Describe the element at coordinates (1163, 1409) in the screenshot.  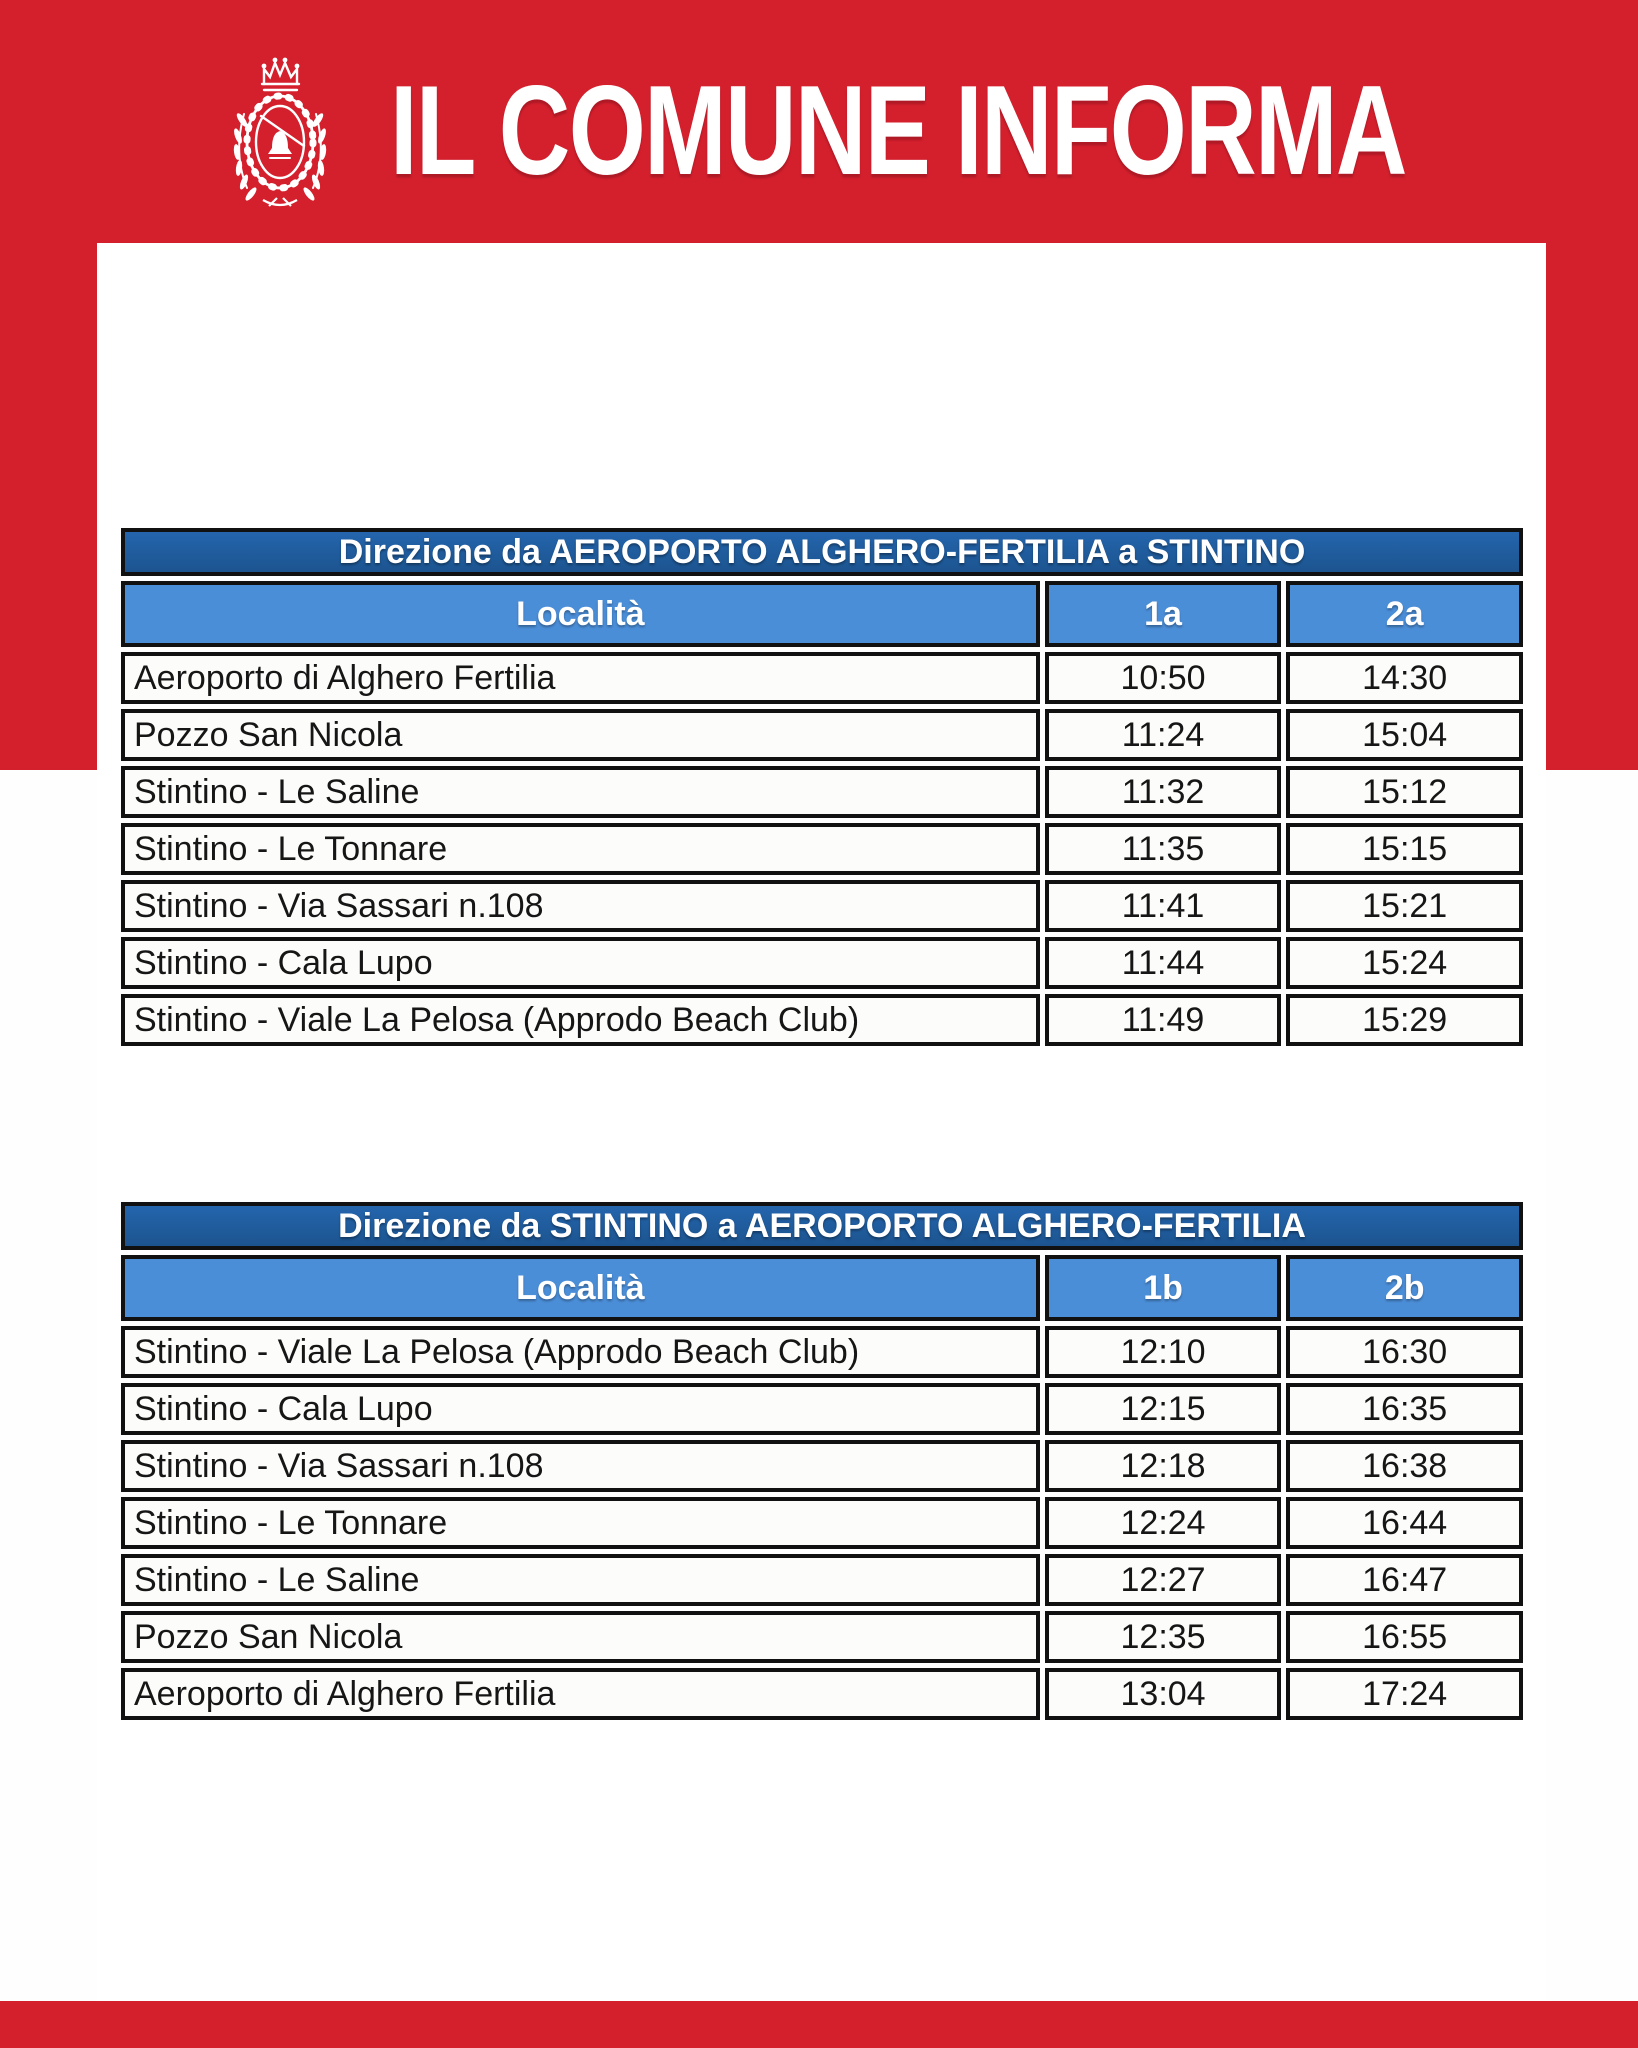
I see `time-cell: 12:15` at that location.